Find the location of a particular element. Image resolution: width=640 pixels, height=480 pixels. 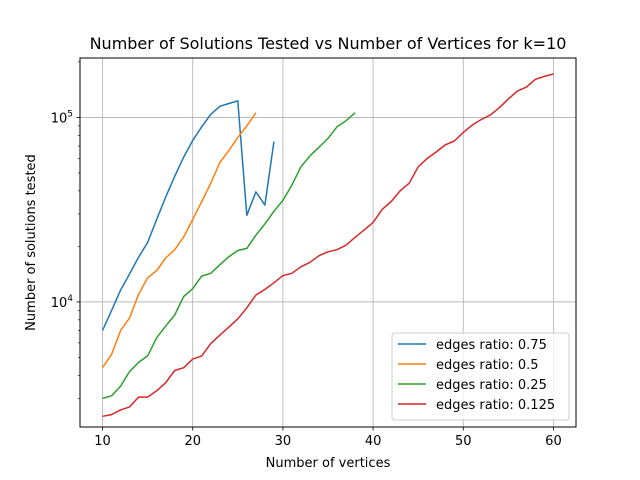

legend-box is located at coordinates (480, 376).